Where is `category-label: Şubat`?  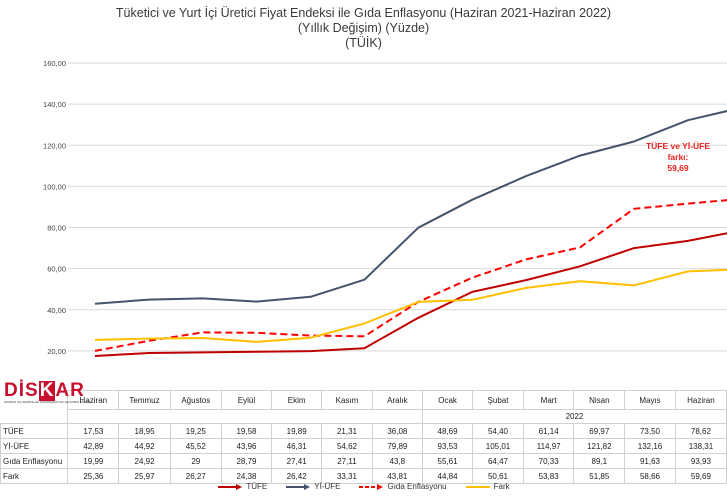 category-label: Şubat is located at coordinates (498, 400).